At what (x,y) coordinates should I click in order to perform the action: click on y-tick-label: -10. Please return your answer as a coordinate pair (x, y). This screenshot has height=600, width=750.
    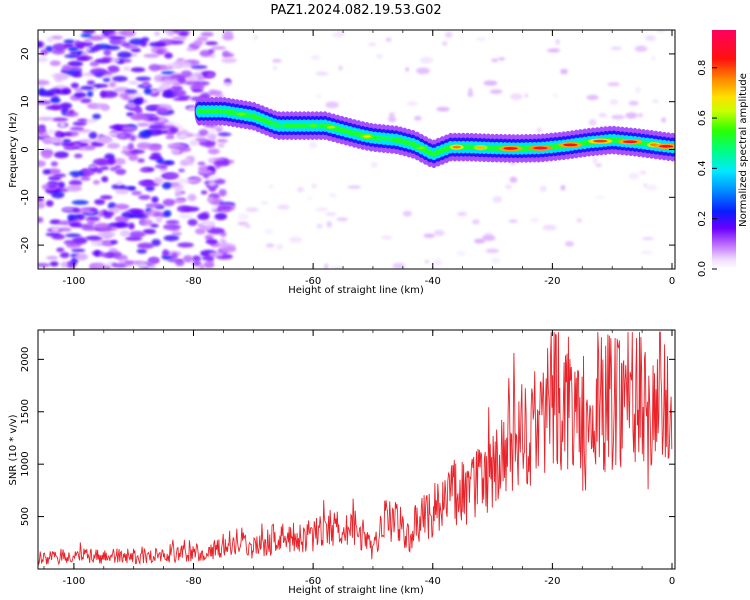
    Looking at the image, I should click on (25, 197).